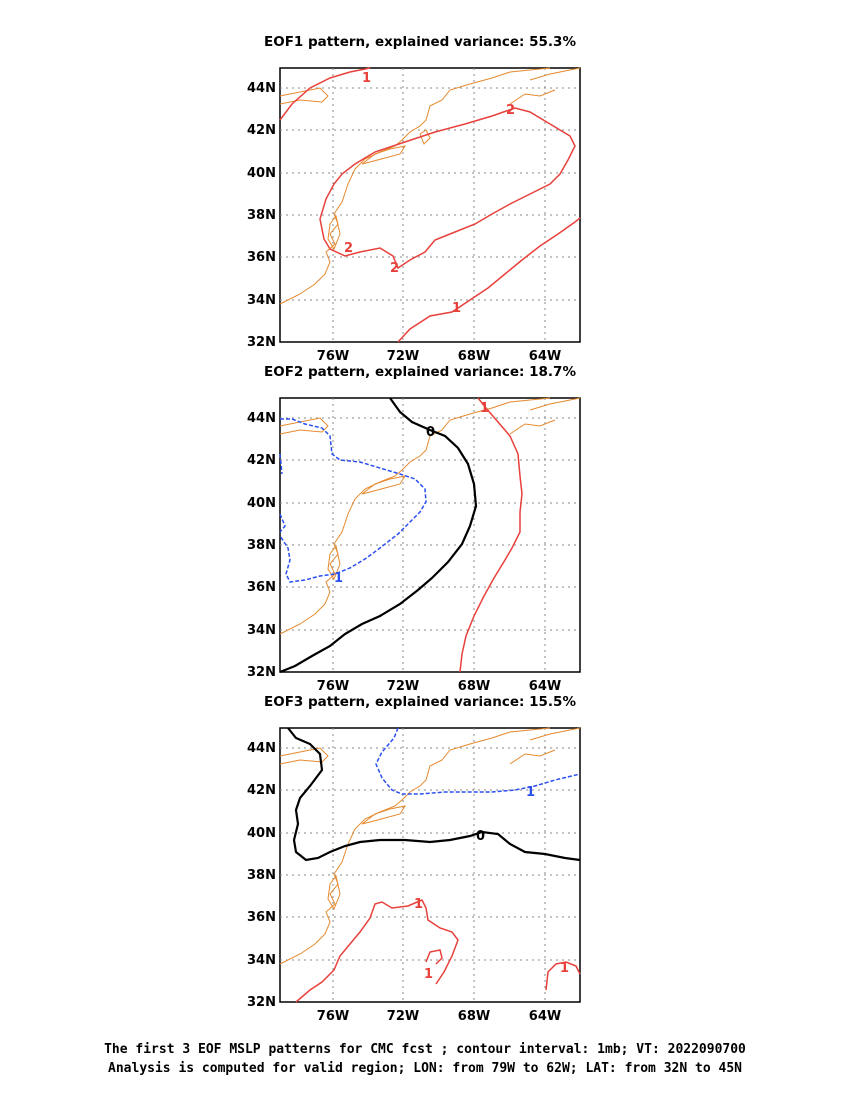  I want to click on eof3-title: EOF3 pattern, explained variance: 15.5%, so click(420, 702).